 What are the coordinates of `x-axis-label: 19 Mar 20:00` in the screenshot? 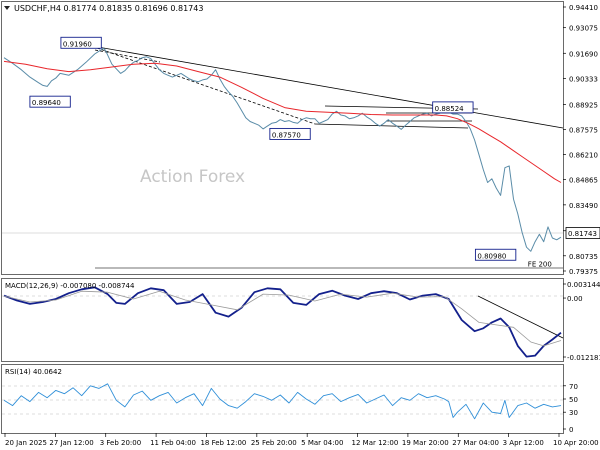 It's located at (425, 443).